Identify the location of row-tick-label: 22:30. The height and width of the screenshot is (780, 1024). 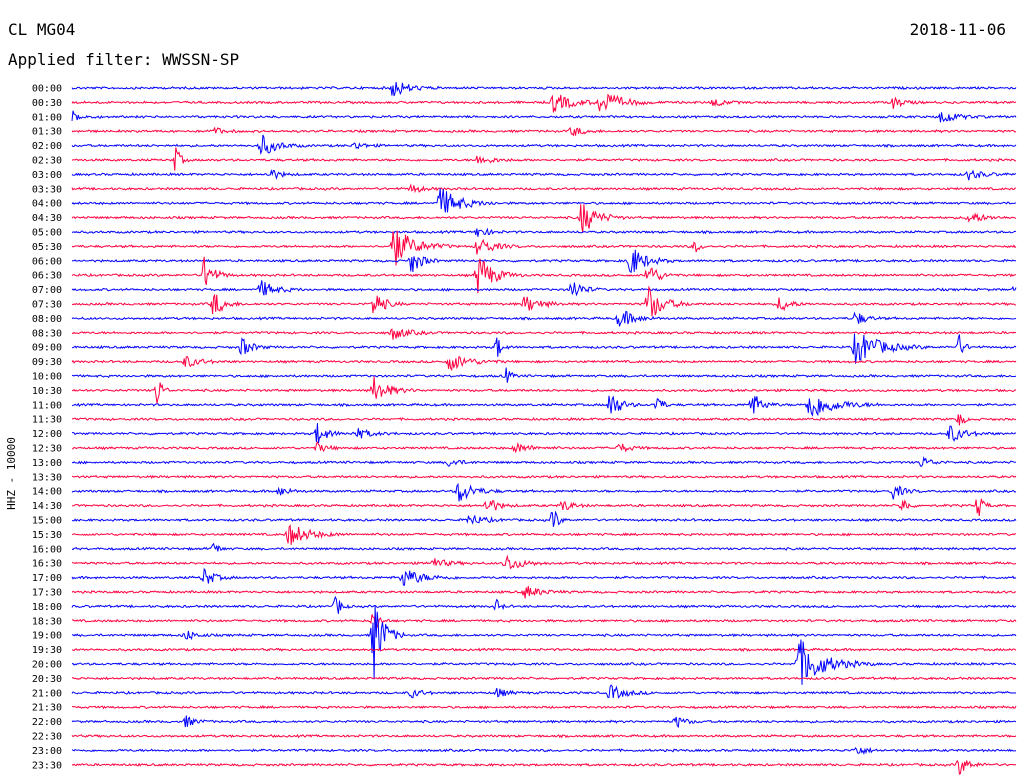
(47, 737).